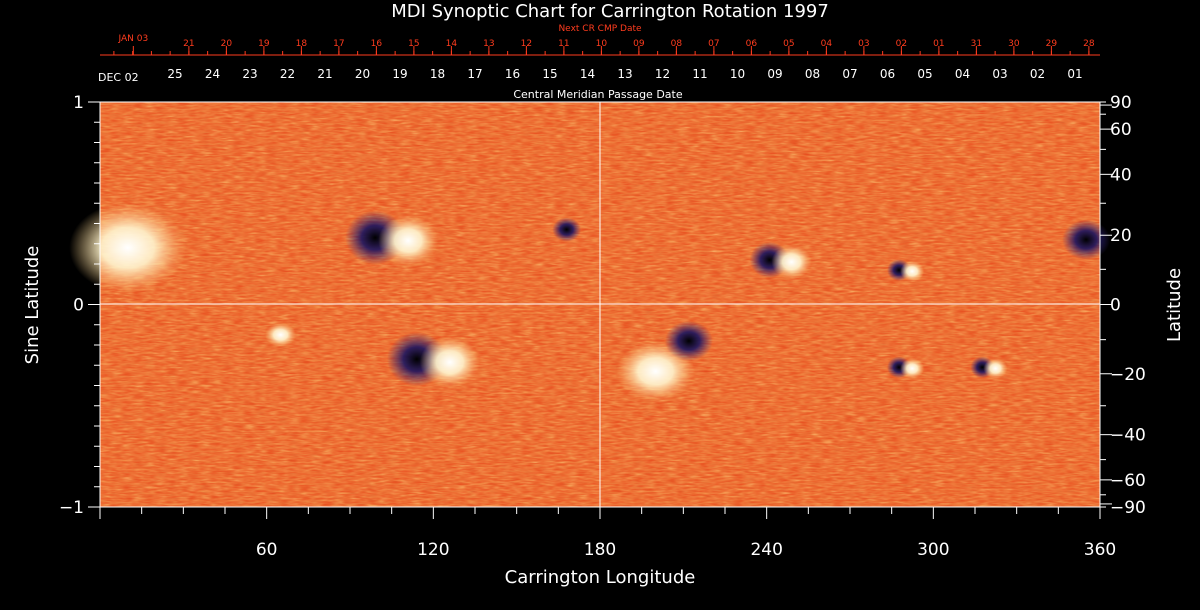 The height and width of the screenshot is (610, 1200). Describe the element at coordinates (433, 550) in the screenshot. I see `x-tick-label: 120` at that location.